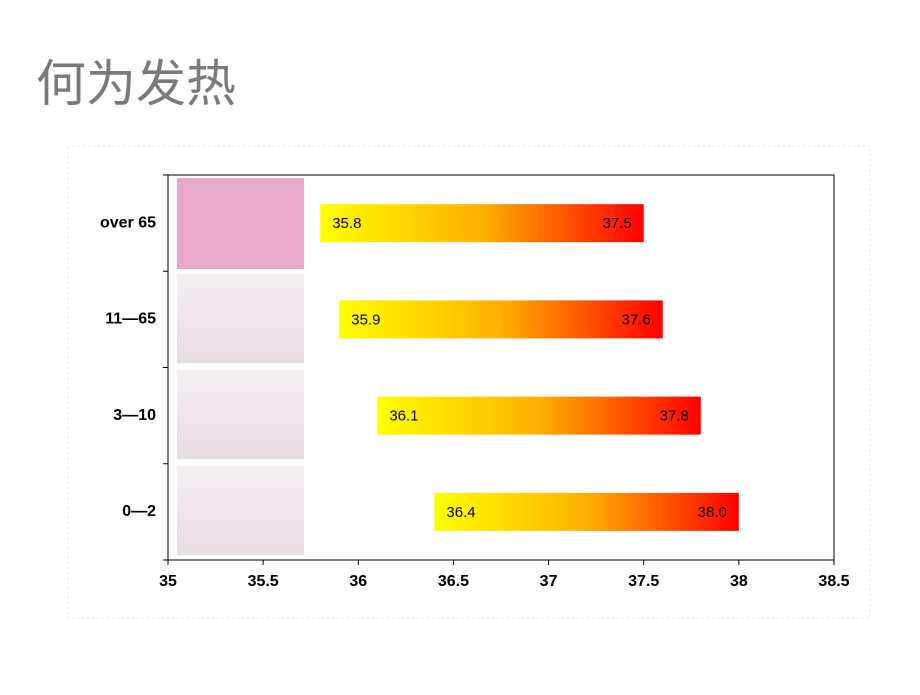  Describe the element at coordinates (136, 84) in the screenshot. I see `slide-title: 何为发热` at that location.